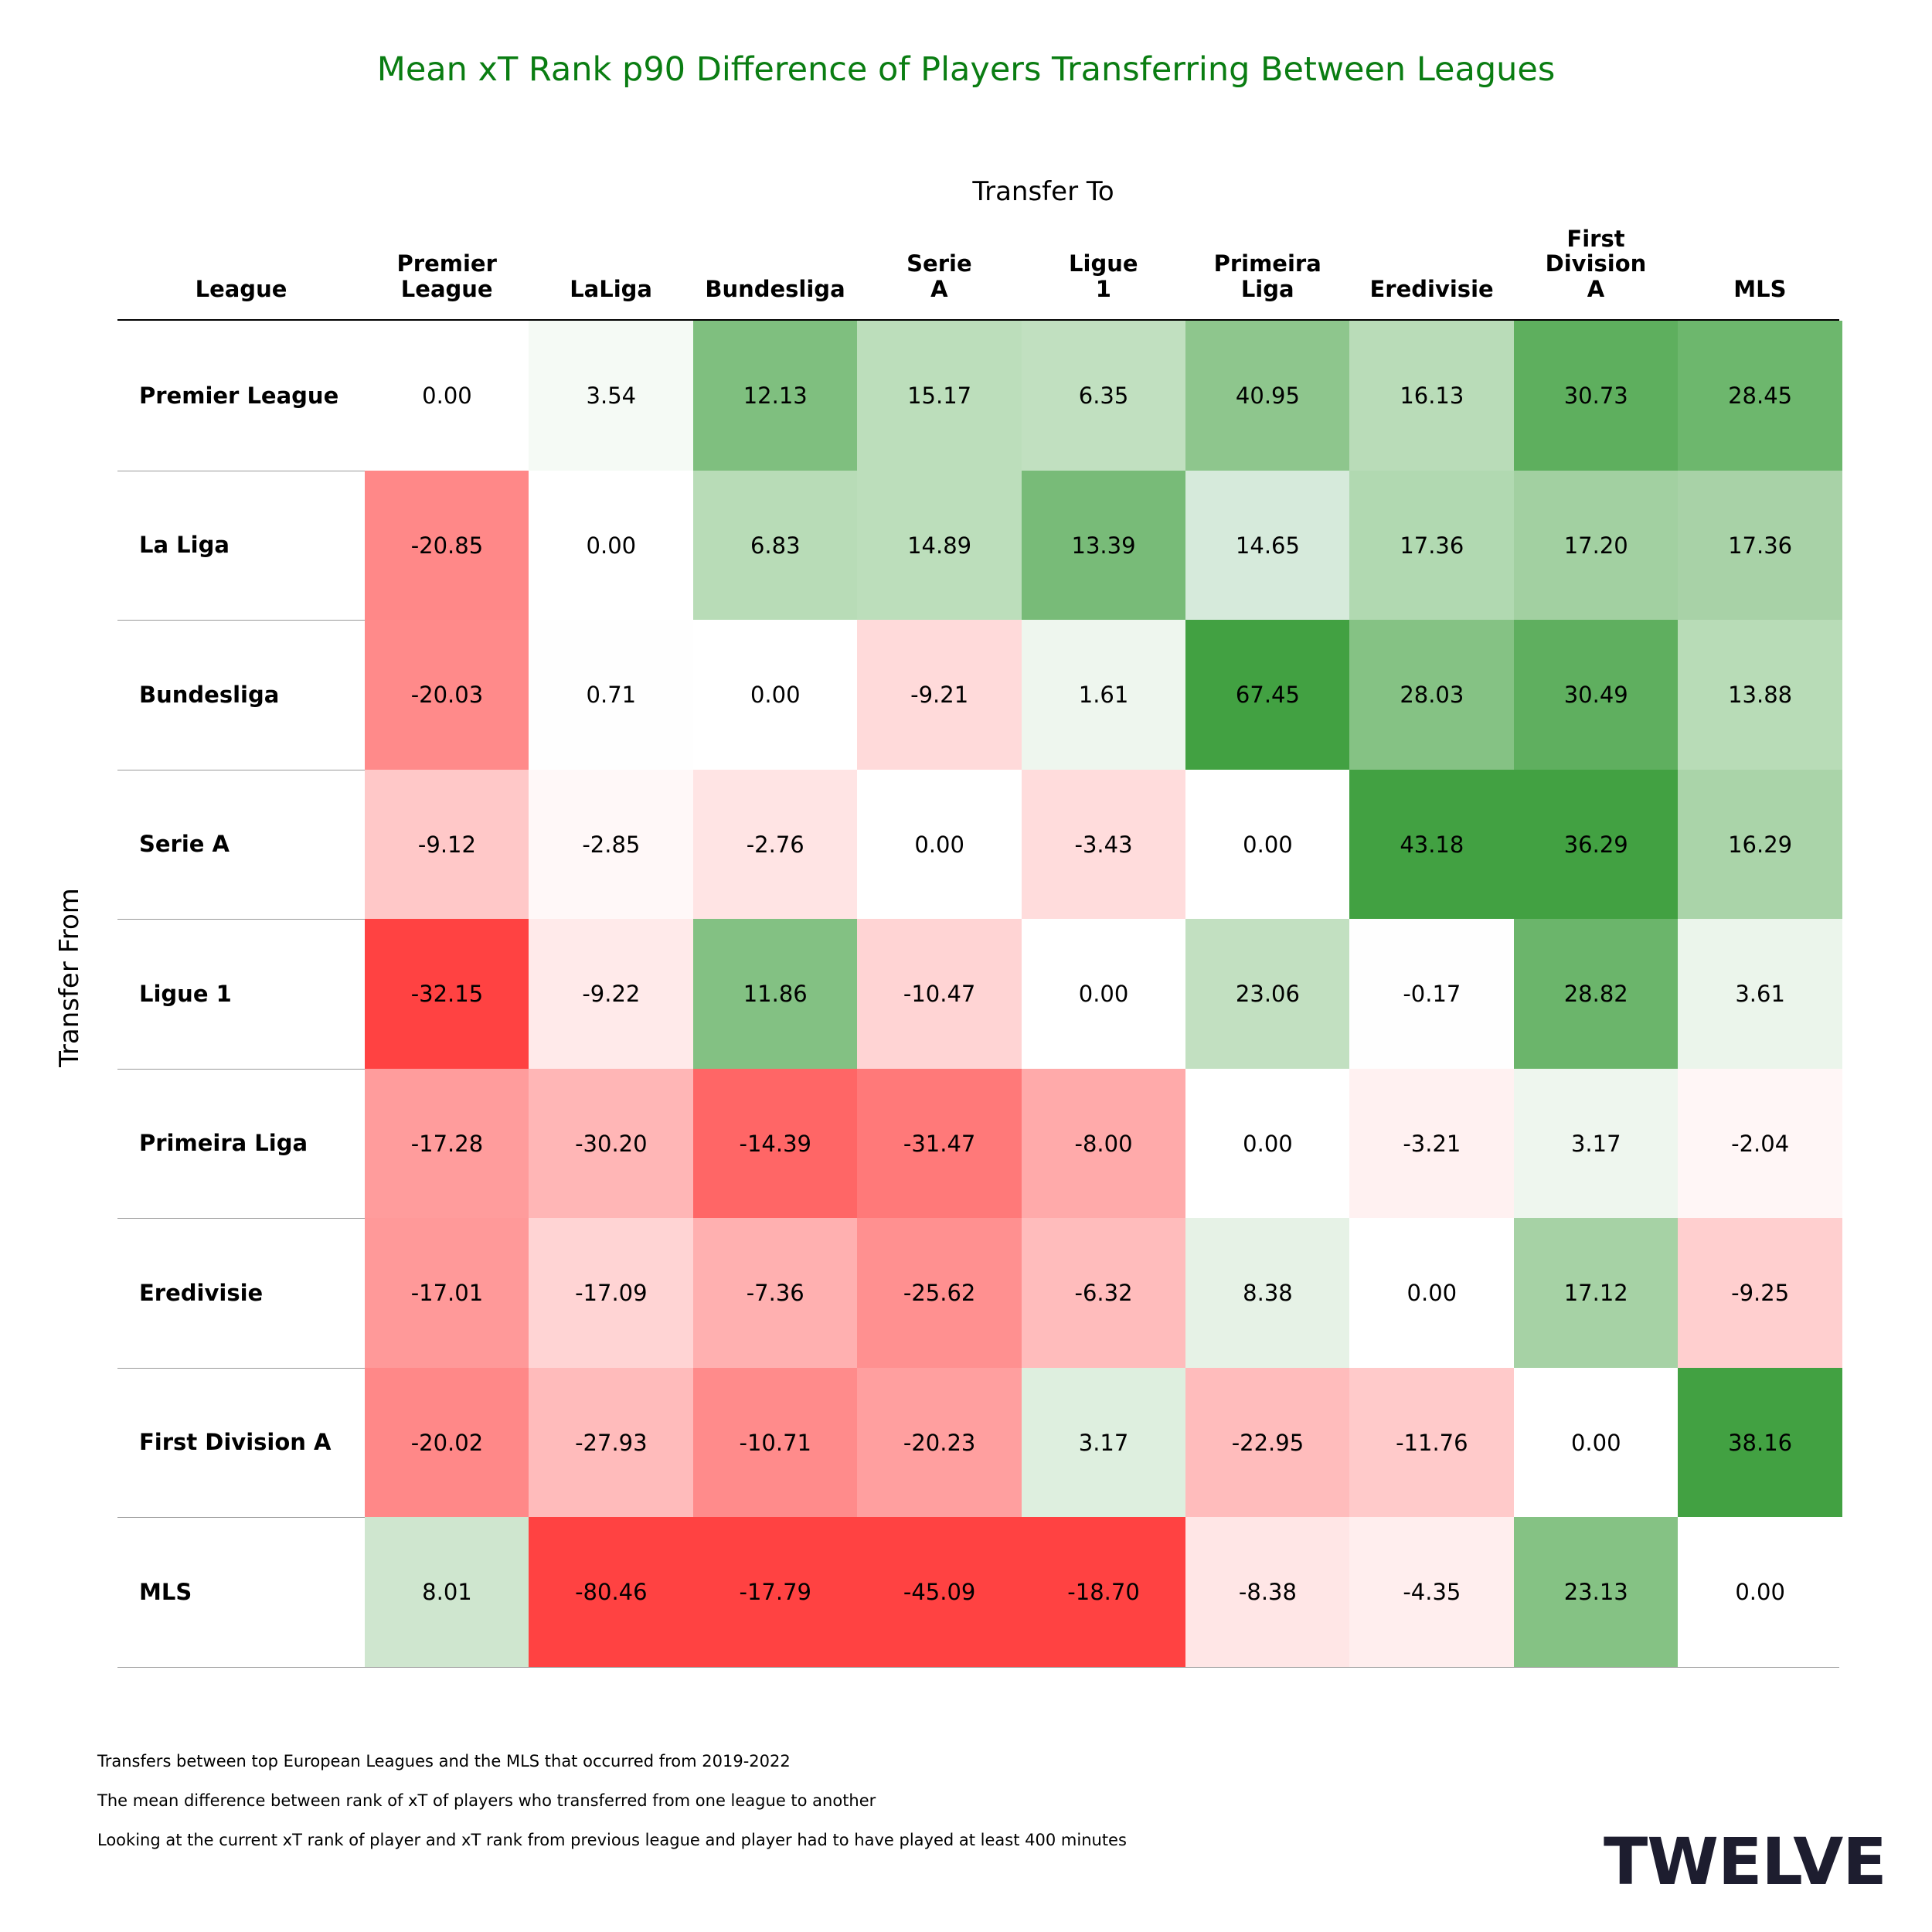 The width and height of the screenshot is (1932, 1932). Describe the element at coordinates (1432, 1442) in the screenshot. I see `heatmap-cell: -11.76` at that location.